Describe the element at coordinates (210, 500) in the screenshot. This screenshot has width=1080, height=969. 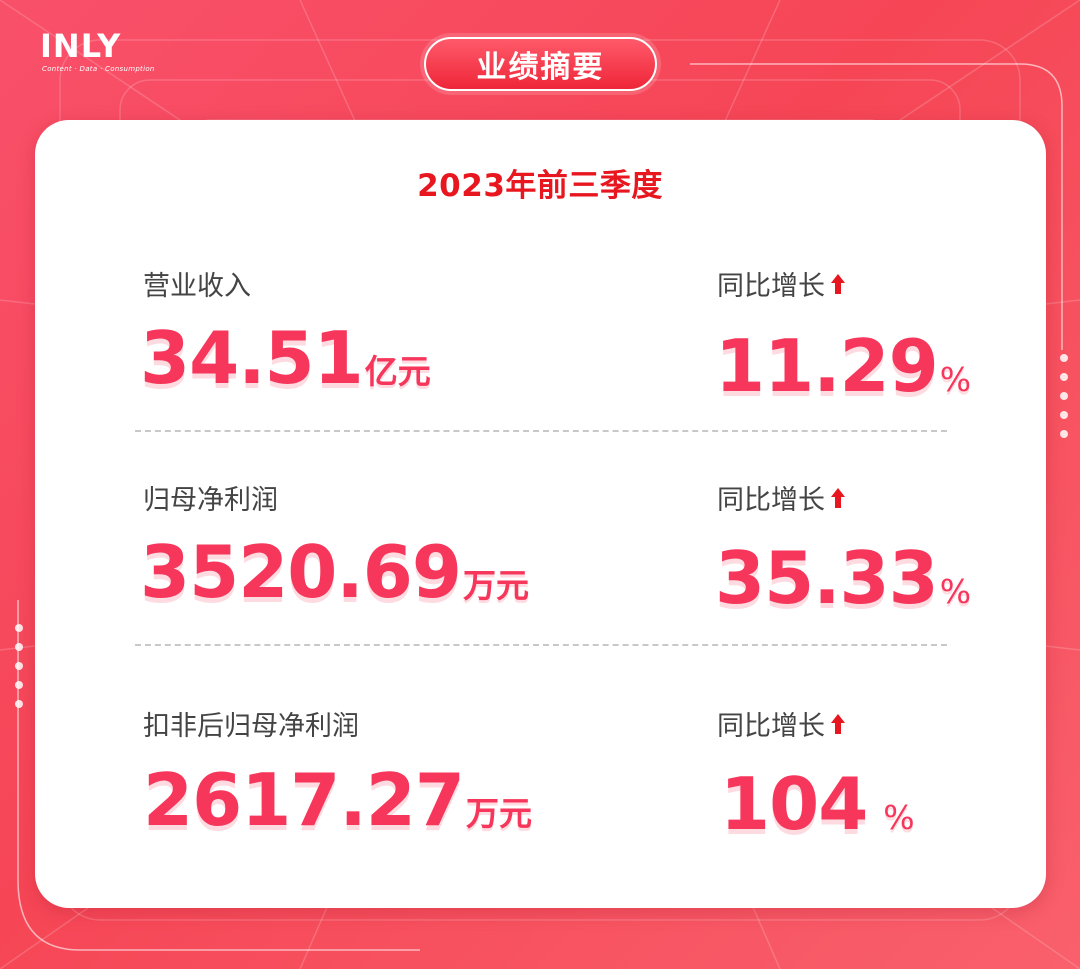
I see `metric-label-net-profit: 归母净利润` at that location.